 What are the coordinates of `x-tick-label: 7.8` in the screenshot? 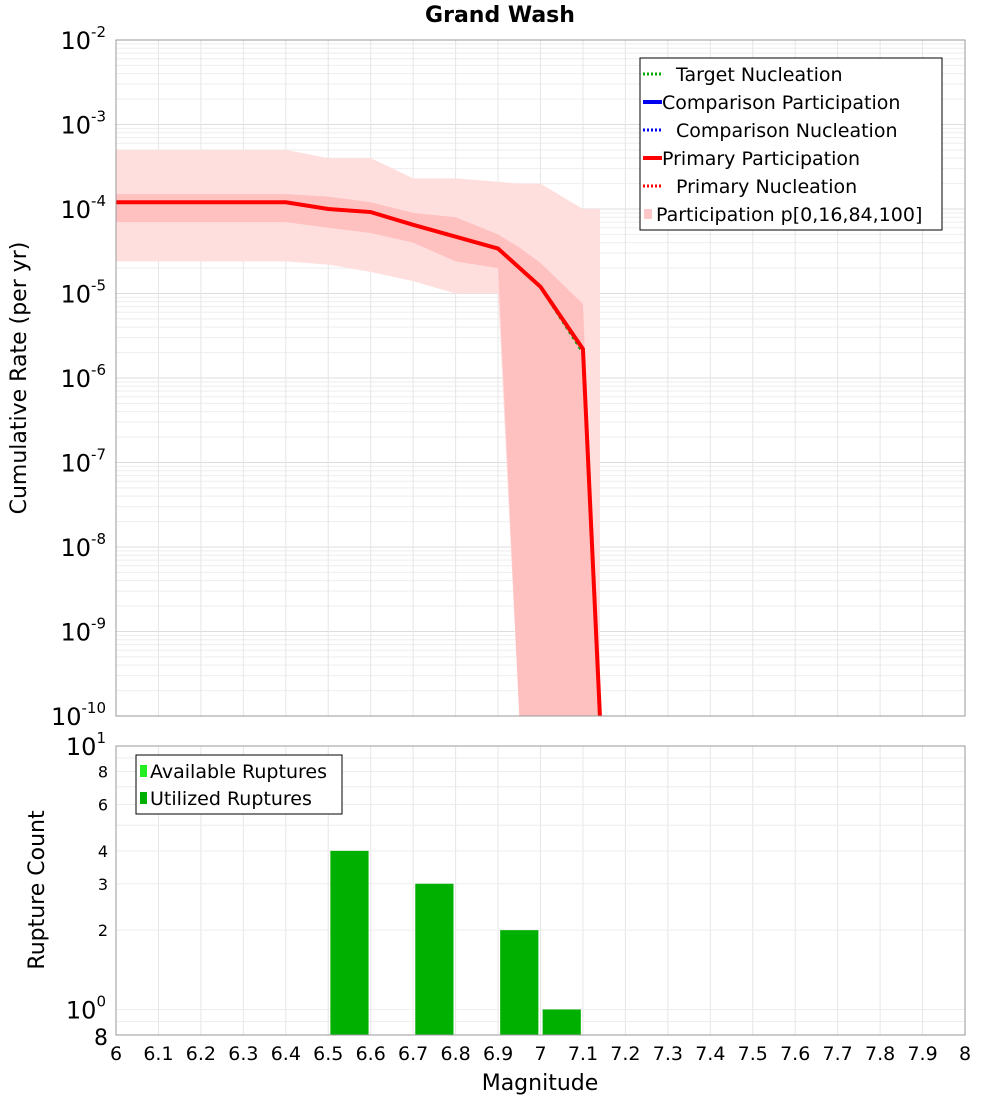 It's located at (880, 1054).